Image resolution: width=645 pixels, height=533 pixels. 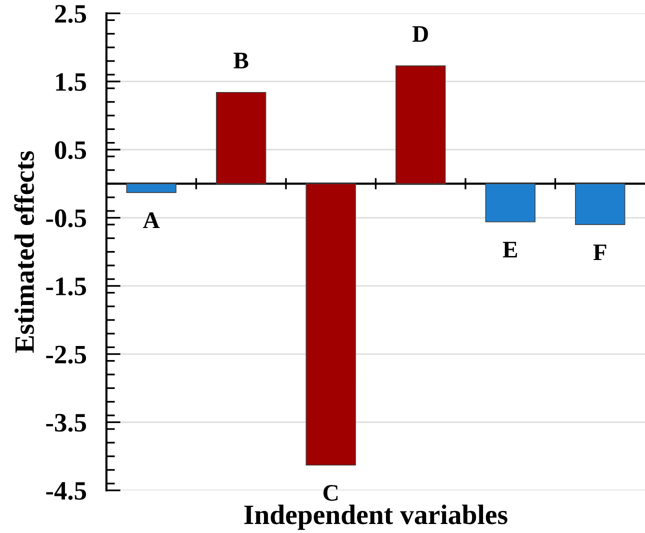 I want to click on y-axis-title: Estimated effects, so click(x=24, y=252).